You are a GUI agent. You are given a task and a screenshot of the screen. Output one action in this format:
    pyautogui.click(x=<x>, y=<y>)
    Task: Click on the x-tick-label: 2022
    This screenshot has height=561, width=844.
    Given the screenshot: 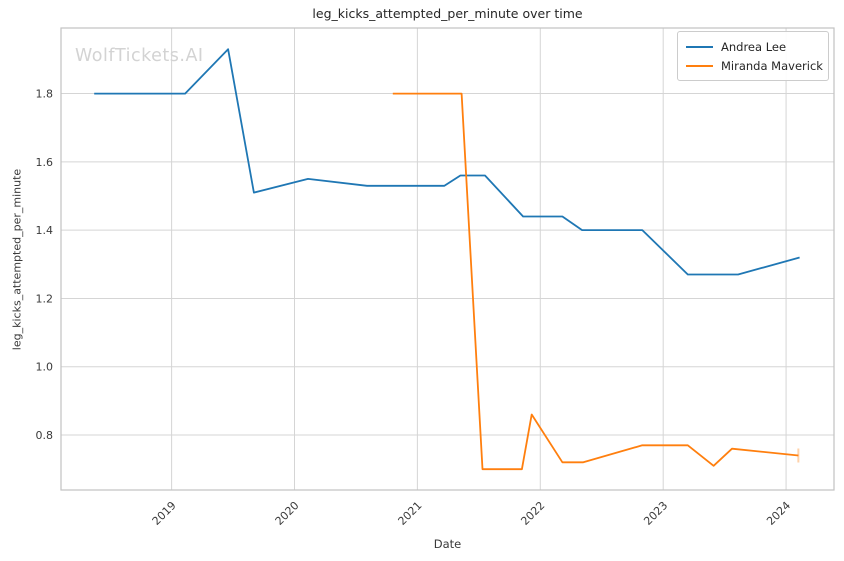 What is the action you would take?
    pyautogui.click(x=532, y=513)
    